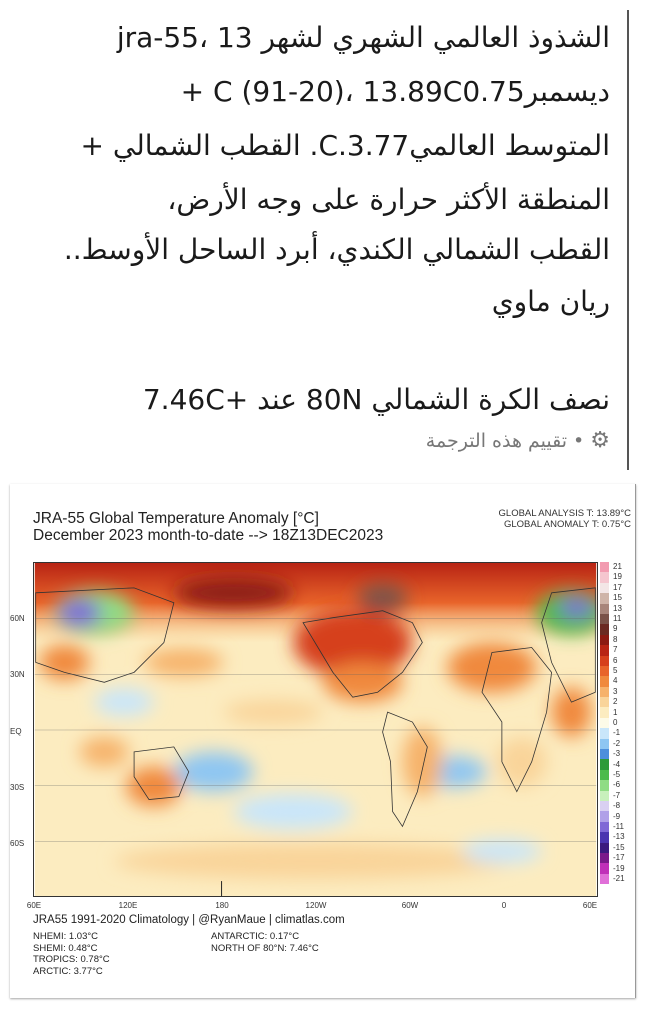  What do you see at coordinates (316, 905) in the screenshot?
I see `lon-label: 120W` at bounding box center [316, 905].